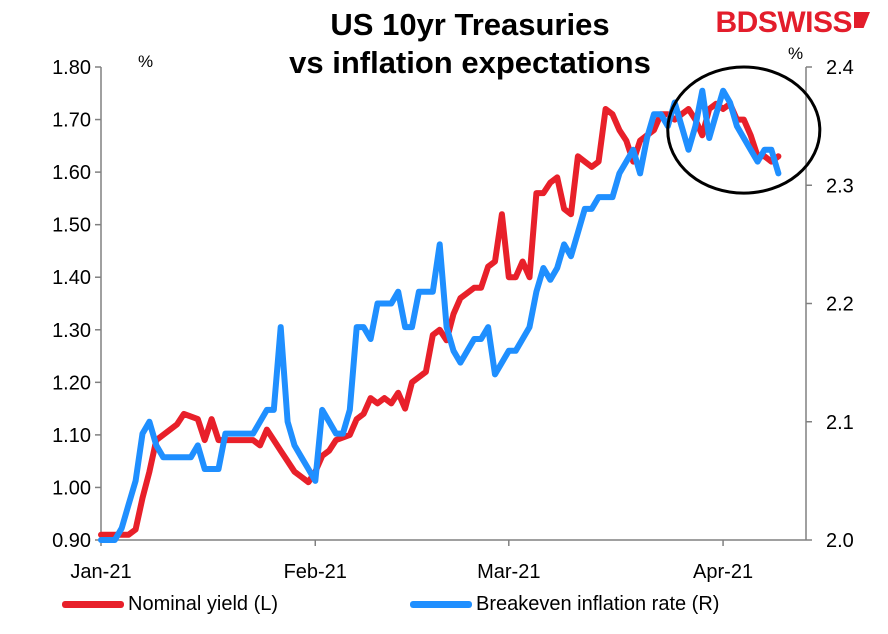  I want to click on chart-title-line-1: US 10yr Treasuries, so click(470, 24).